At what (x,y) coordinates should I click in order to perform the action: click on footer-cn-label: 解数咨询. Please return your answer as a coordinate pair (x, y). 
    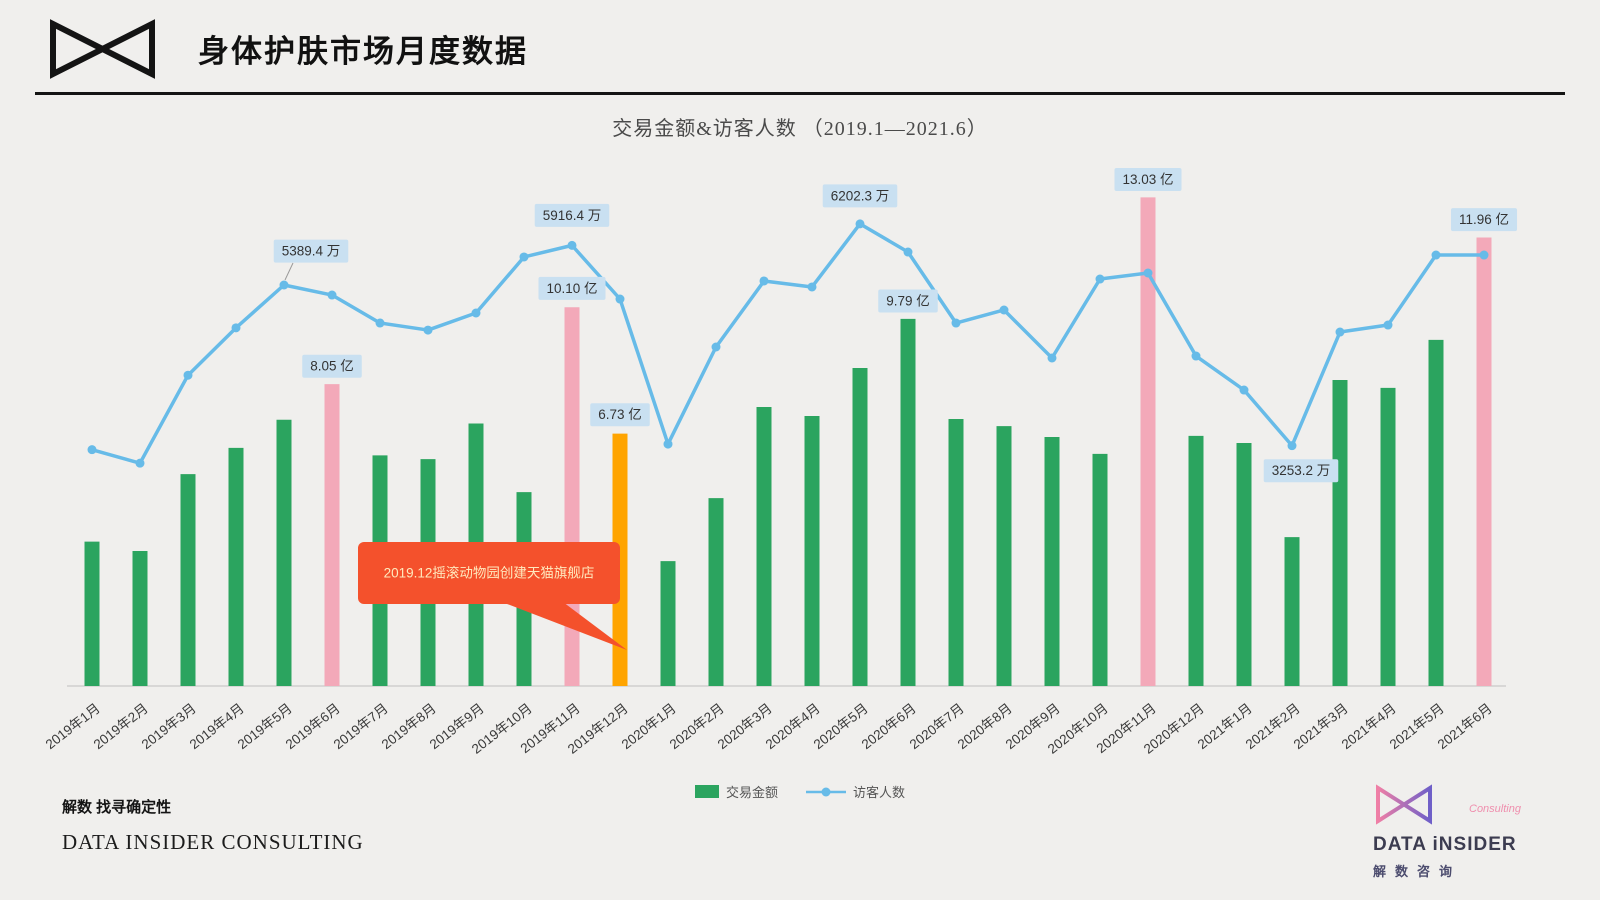
    Looking at the image, I should click on (1417, 871).